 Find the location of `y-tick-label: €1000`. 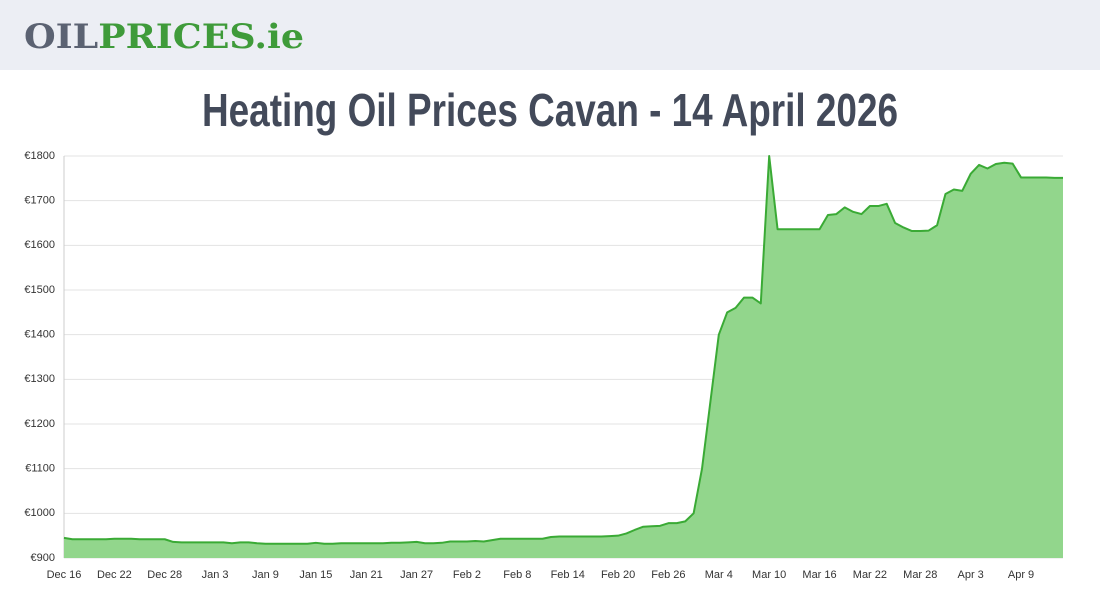

y-tick-label: €1000 is located at coordinates (39, 513).